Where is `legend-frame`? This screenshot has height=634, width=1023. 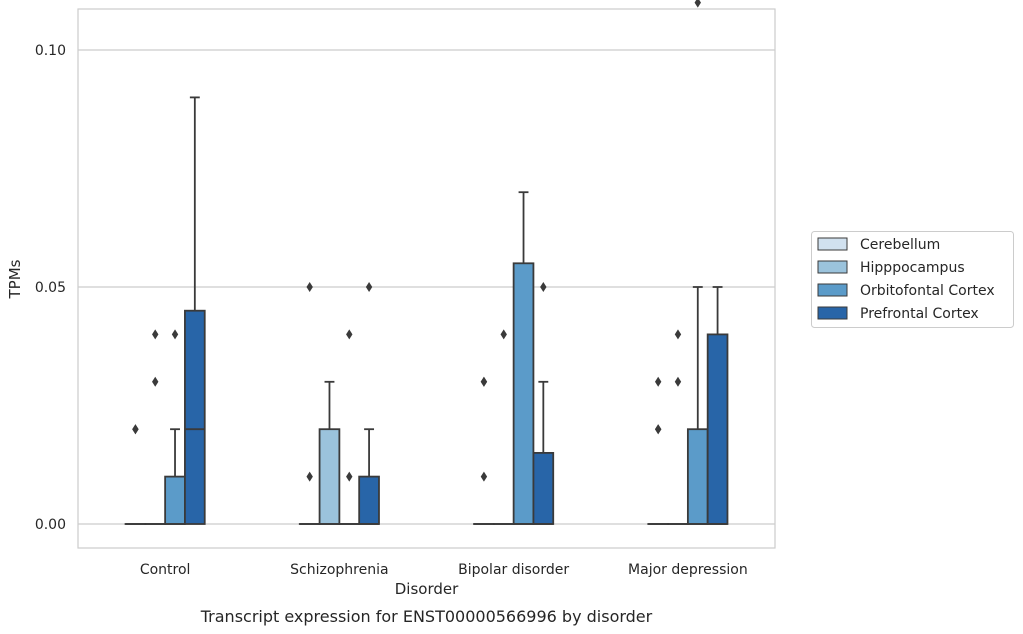
legend-frame is located at coordinates (912, 279).